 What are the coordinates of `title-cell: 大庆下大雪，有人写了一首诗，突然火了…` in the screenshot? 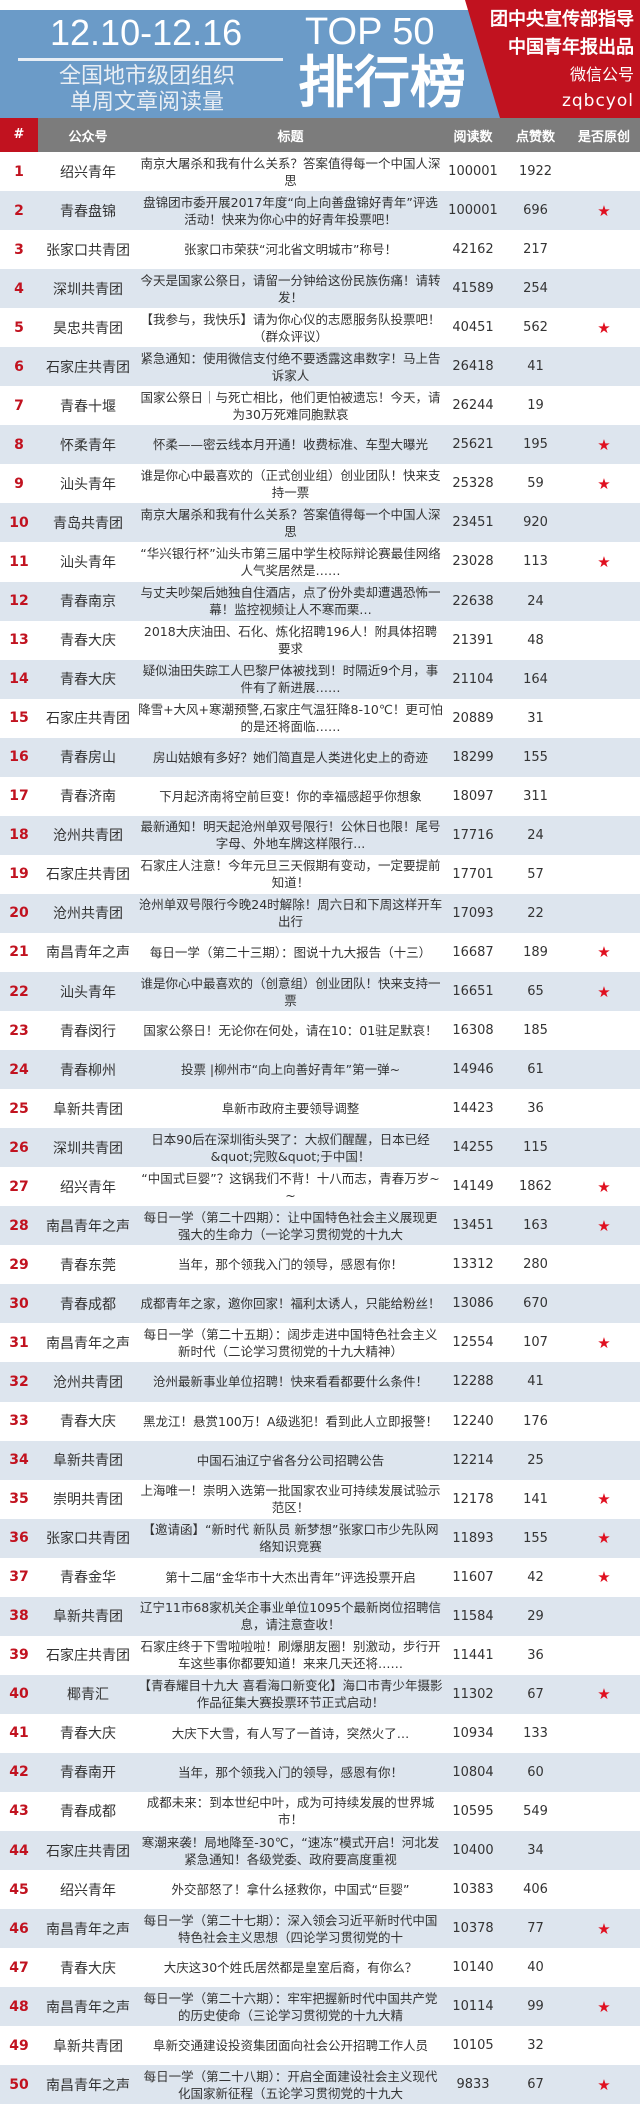 It's located at (290, 1733).